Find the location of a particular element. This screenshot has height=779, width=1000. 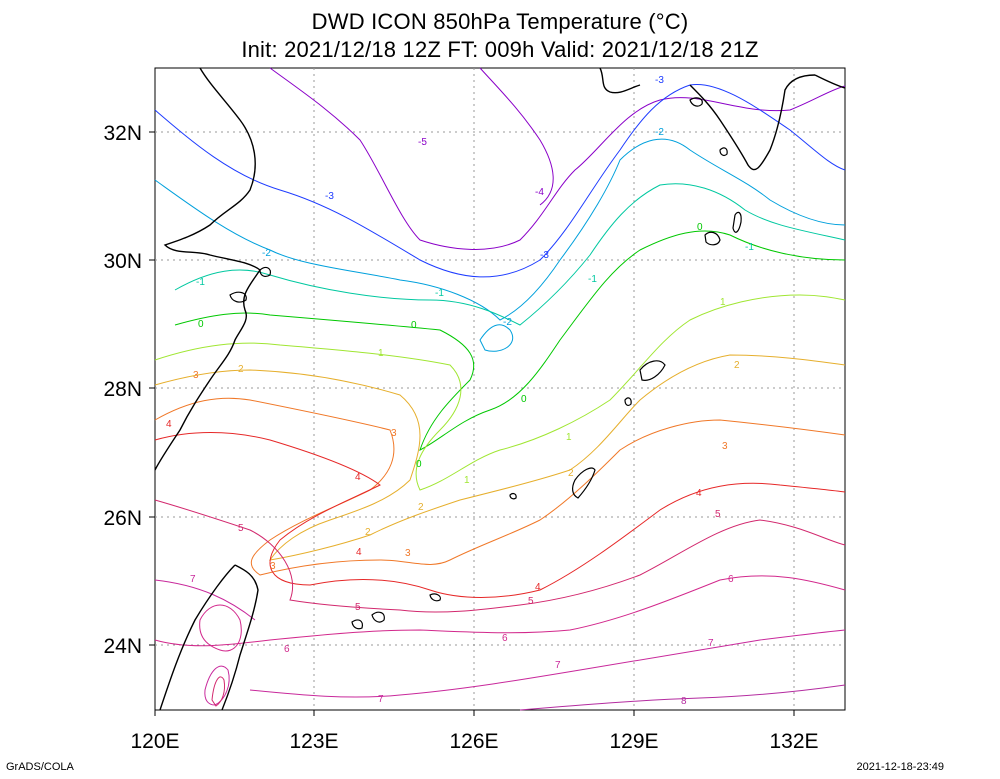

y-tick-26n: 26N is located at coordinates (122, 518).